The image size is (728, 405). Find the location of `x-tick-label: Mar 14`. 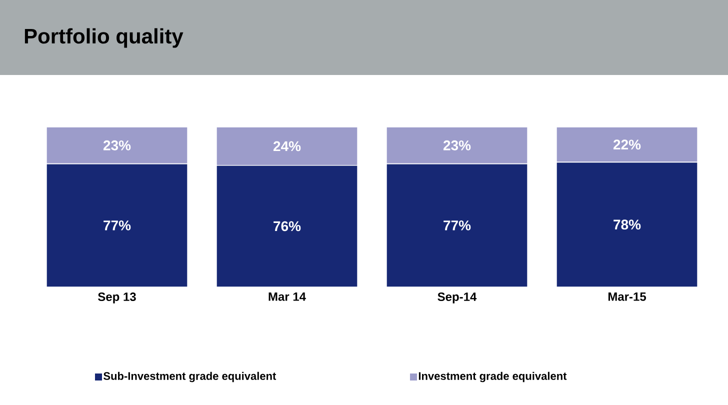

x-tick-label: Mar 14 is located at coordinates (287, 296).